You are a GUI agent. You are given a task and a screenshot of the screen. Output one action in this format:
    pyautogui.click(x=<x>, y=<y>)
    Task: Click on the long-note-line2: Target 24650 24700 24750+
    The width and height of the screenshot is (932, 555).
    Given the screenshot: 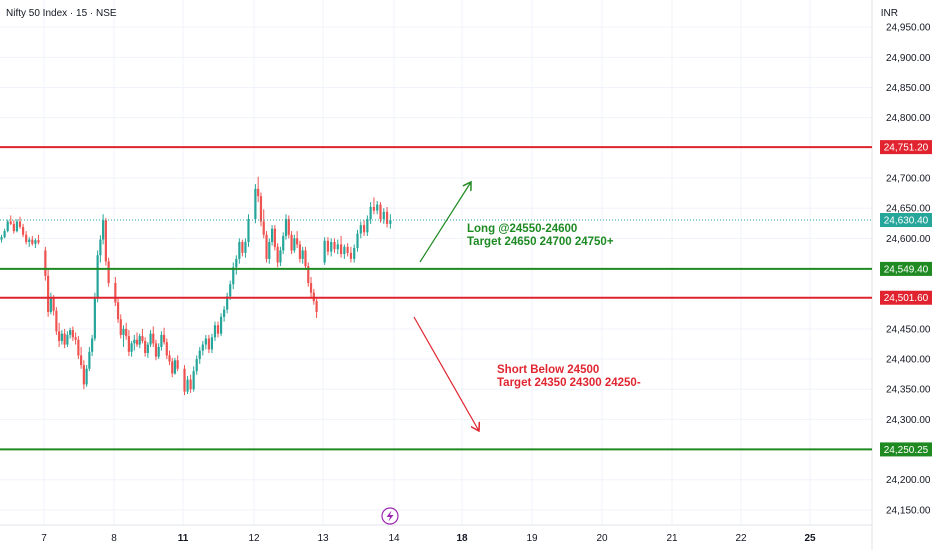 What is the action you would take?
    pyautogui.click(x=540, y=242)
    